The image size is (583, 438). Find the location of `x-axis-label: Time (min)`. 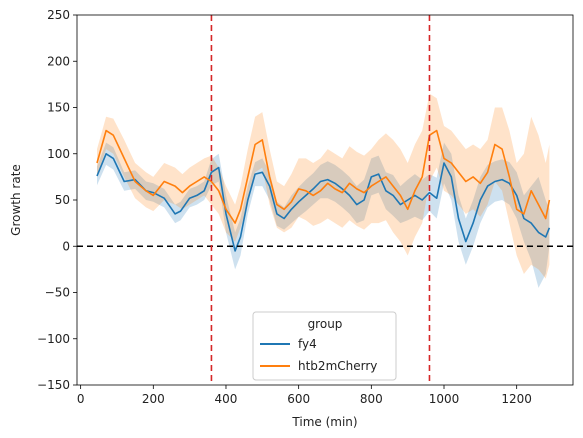

x-axis-label: Time (min) is located at coordinates (324, 422).